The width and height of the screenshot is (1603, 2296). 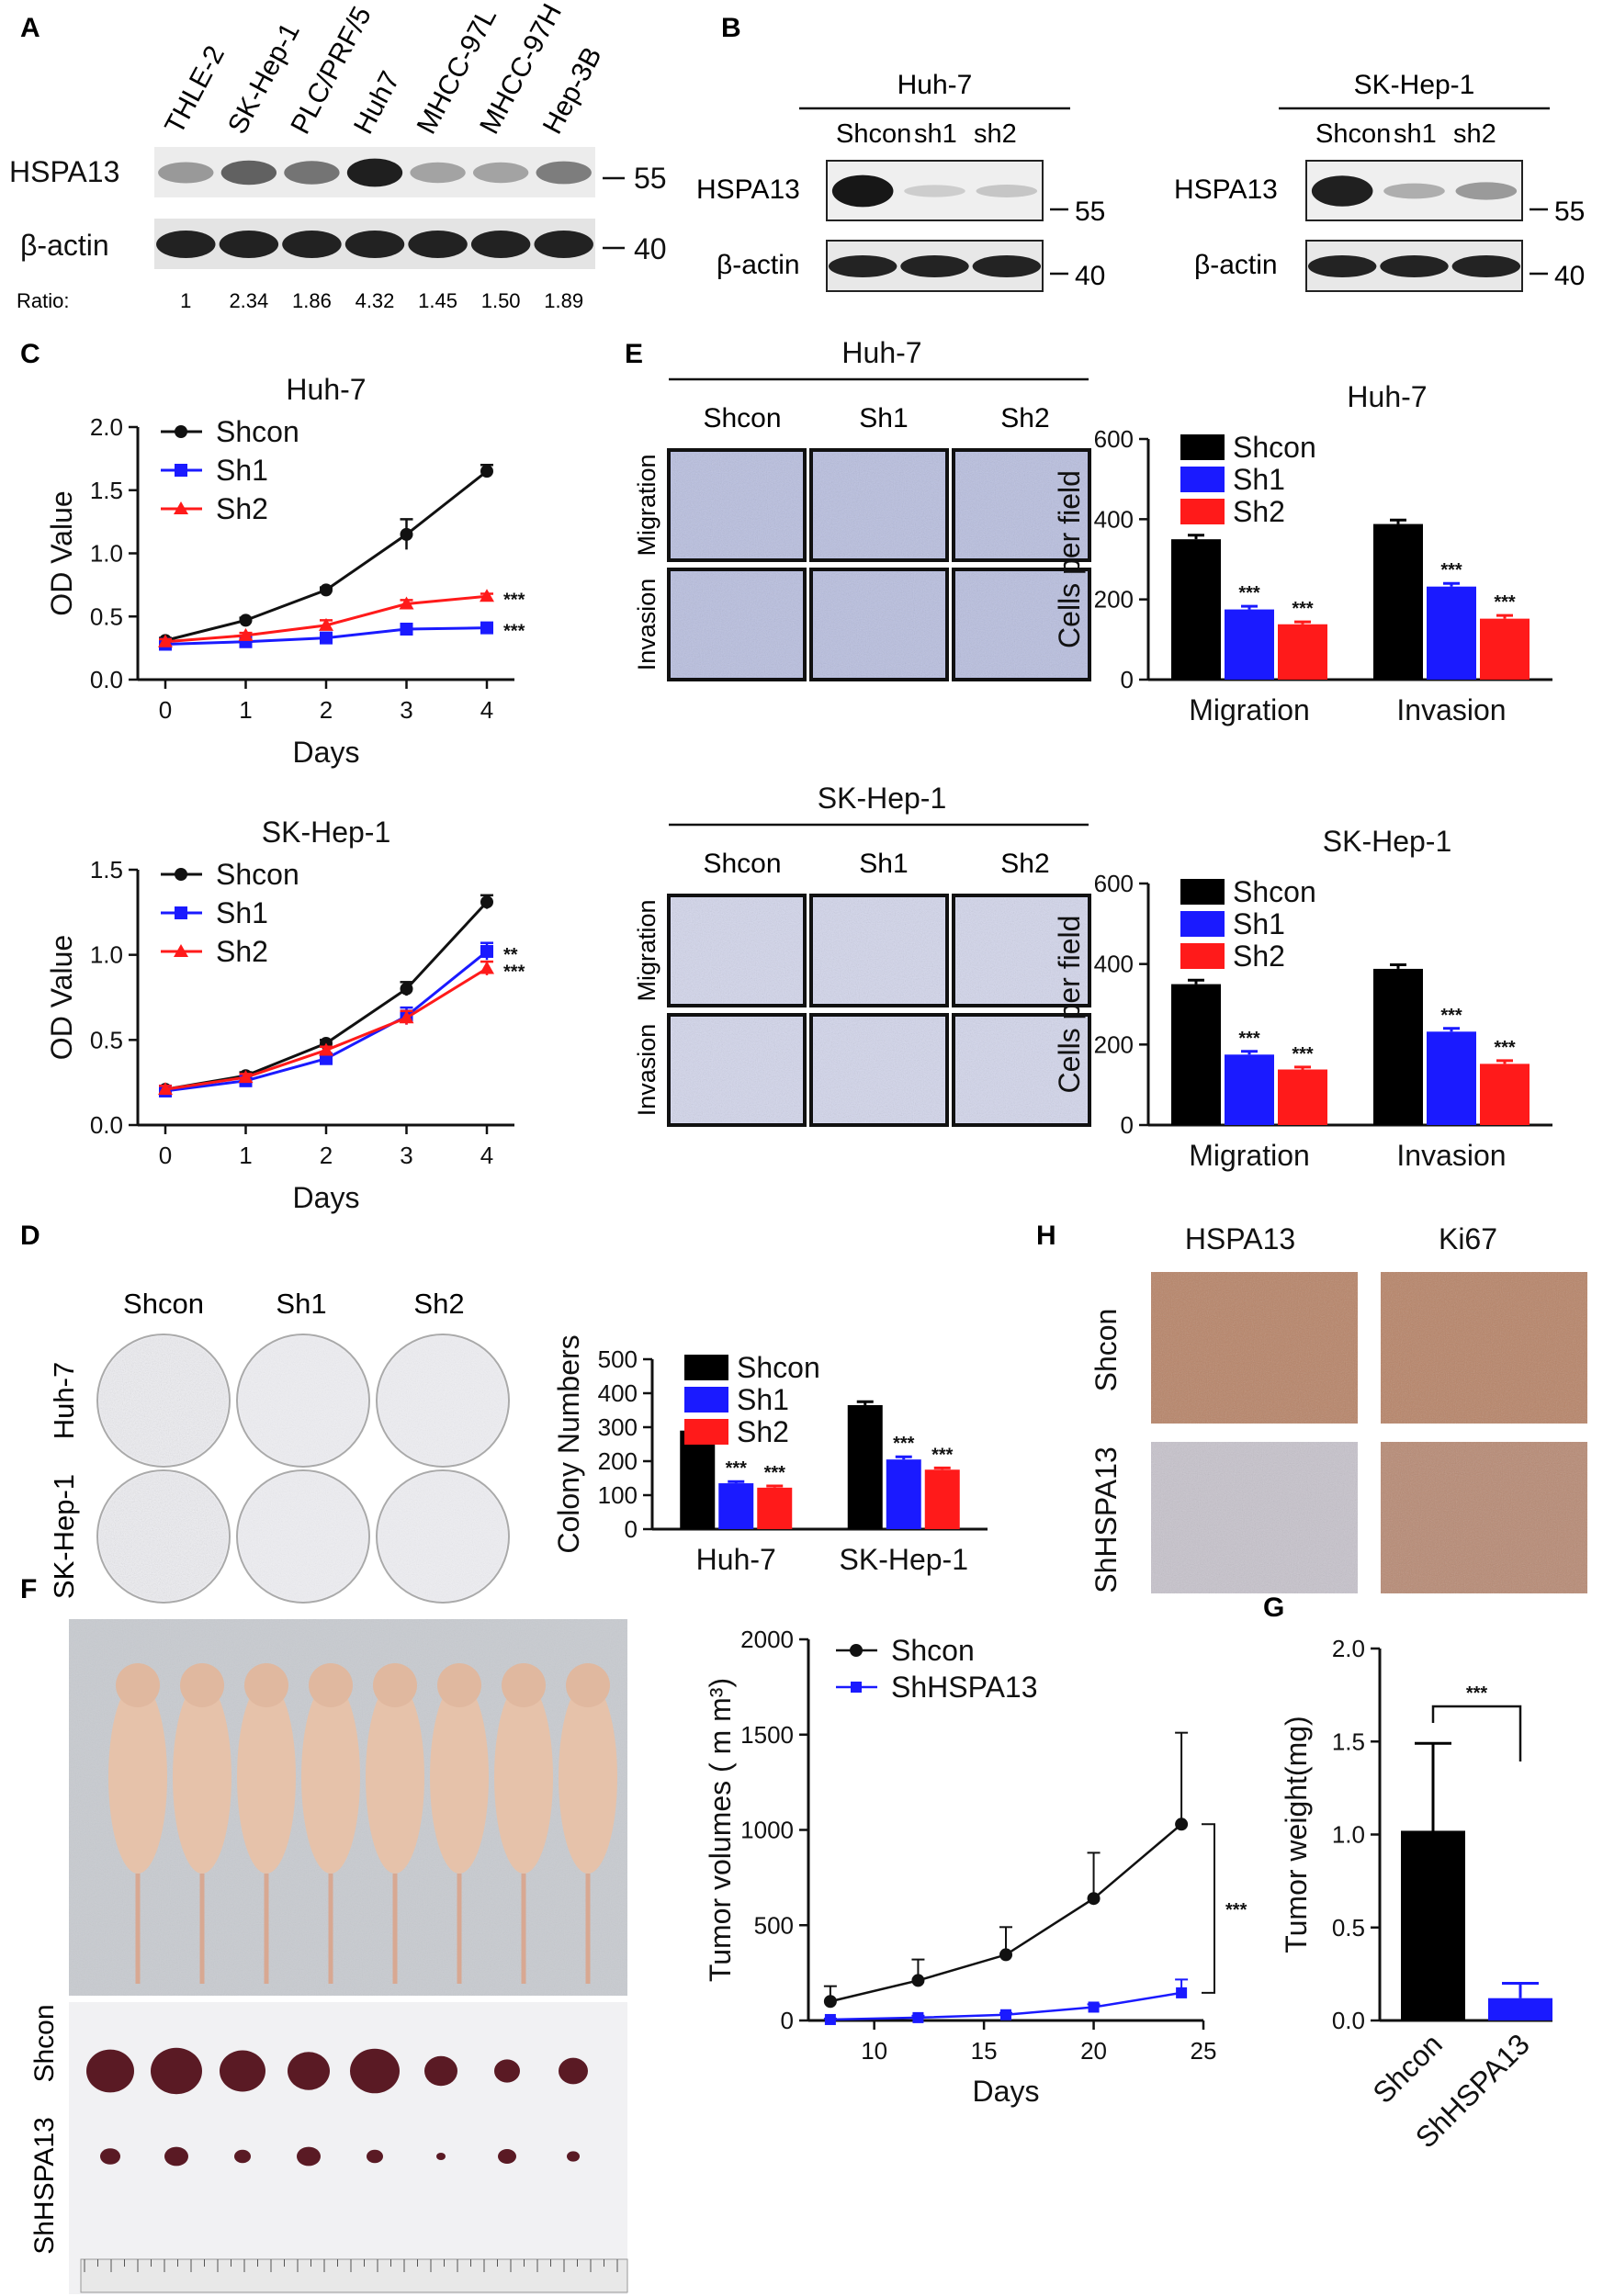 What do you see at coordinates (326, 389) in the screenshot?
I see `chart-title: Huh-7` at bounding box center [326, 389].